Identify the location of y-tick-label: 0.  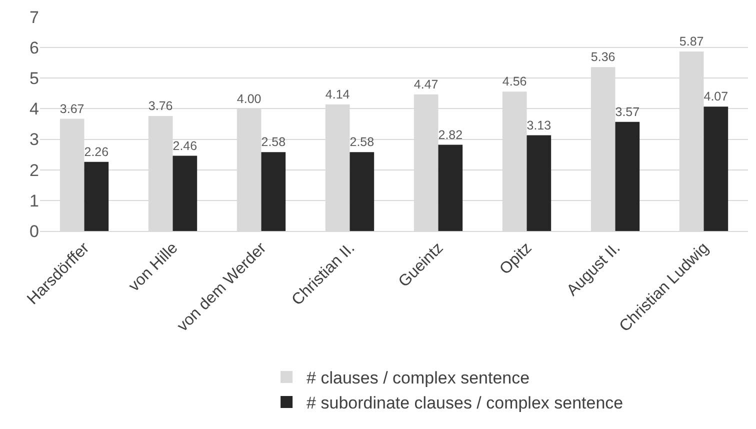
(34, 231).